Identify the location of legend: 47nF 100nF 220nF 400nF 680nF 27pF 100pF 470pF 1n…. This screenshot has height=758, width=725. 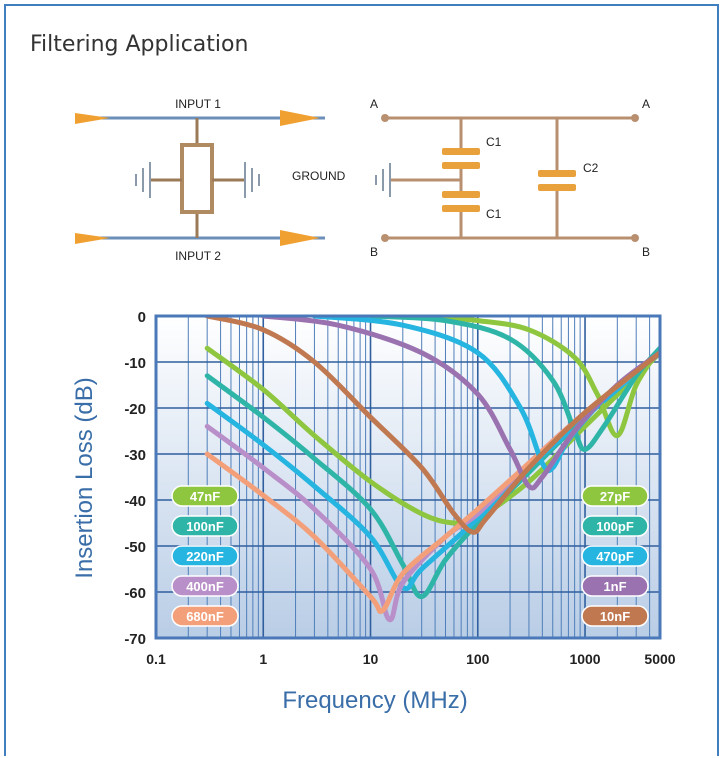
(410, 556).